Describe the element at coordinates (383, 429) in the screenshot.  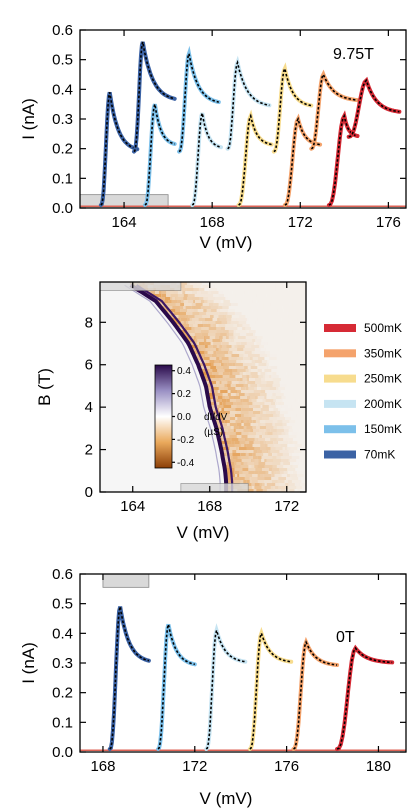
I see `legend-label: 150mK` at that location.